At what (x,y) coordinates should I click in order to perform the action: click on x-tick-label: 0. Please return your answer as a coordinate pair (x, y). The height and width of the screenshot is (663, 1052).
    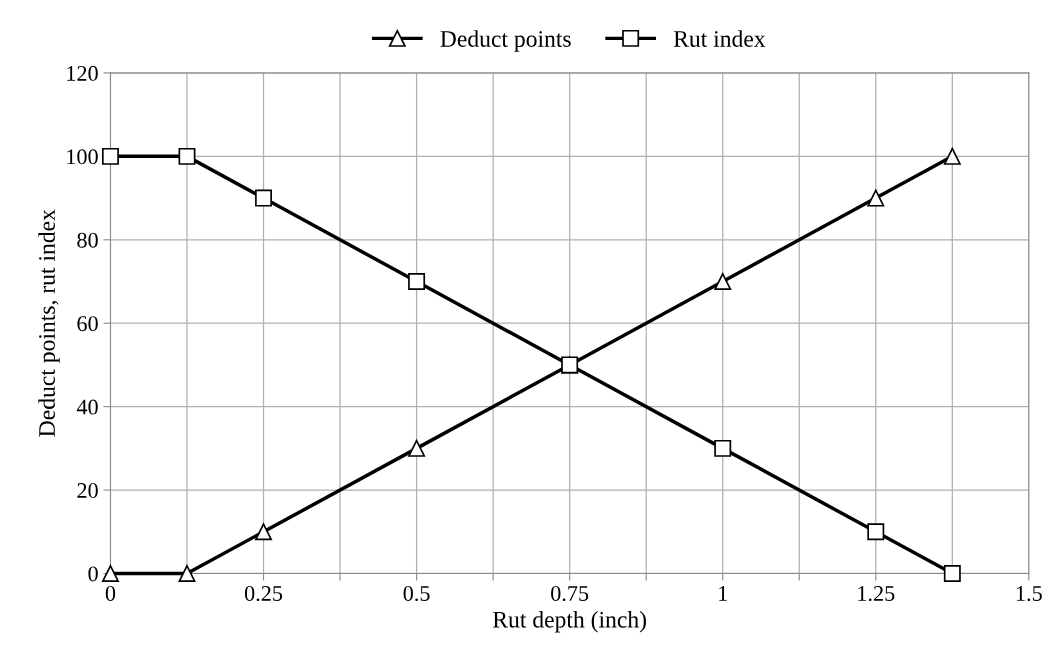
    Looking at the image, I should click on (110, 593).